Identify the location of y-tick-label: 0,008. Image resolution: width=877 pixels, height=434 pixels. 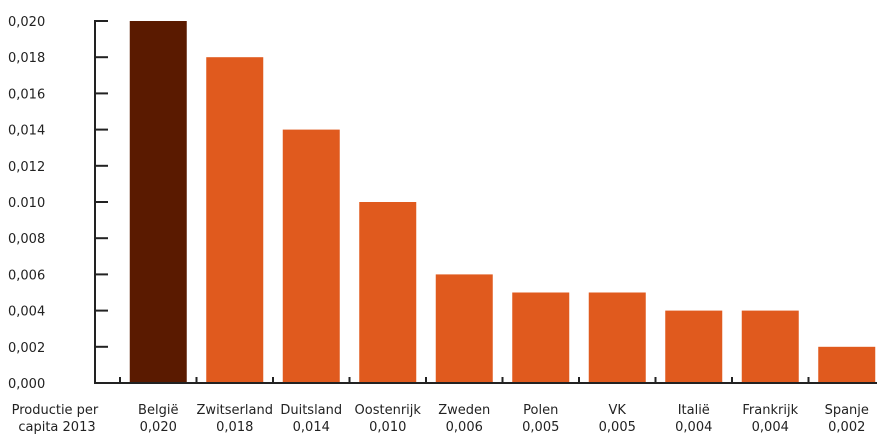
(26, 239).